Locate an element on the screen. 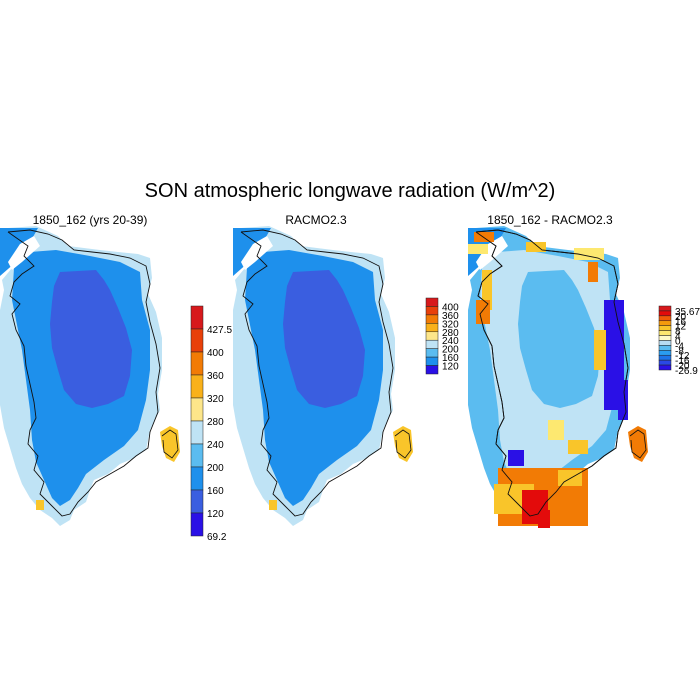 The image size is (700, 700). map-panel-model is located at coordinates (90, 376).